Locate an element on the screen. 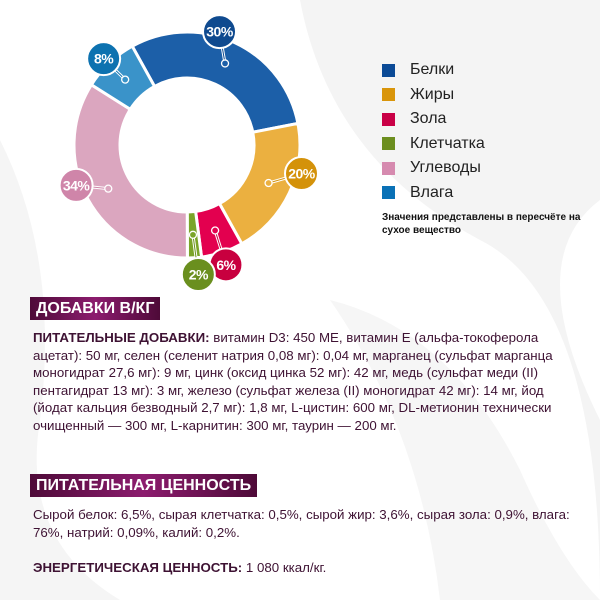  legend-item: Жиры is located at coordinates (433, 95).